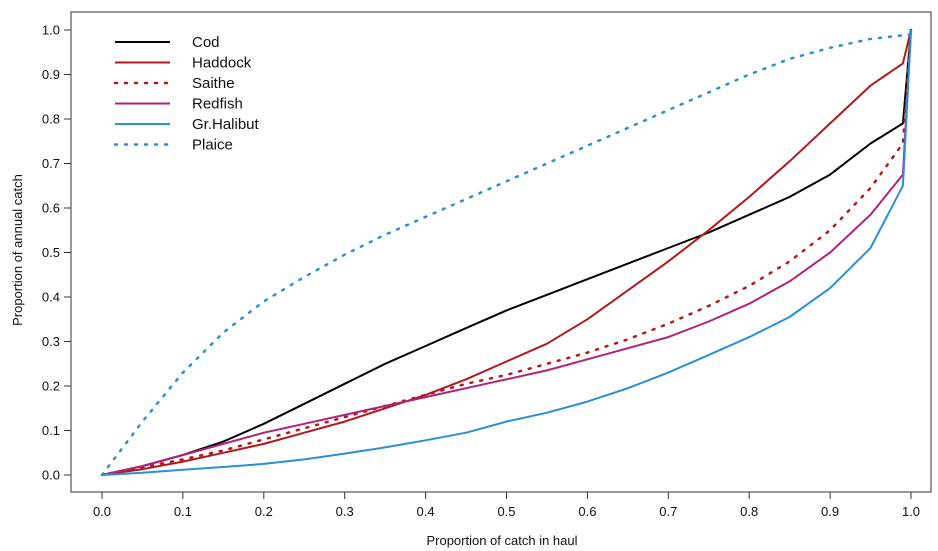  I want to click on x-tick-label: 1.0, so click(911, 511).